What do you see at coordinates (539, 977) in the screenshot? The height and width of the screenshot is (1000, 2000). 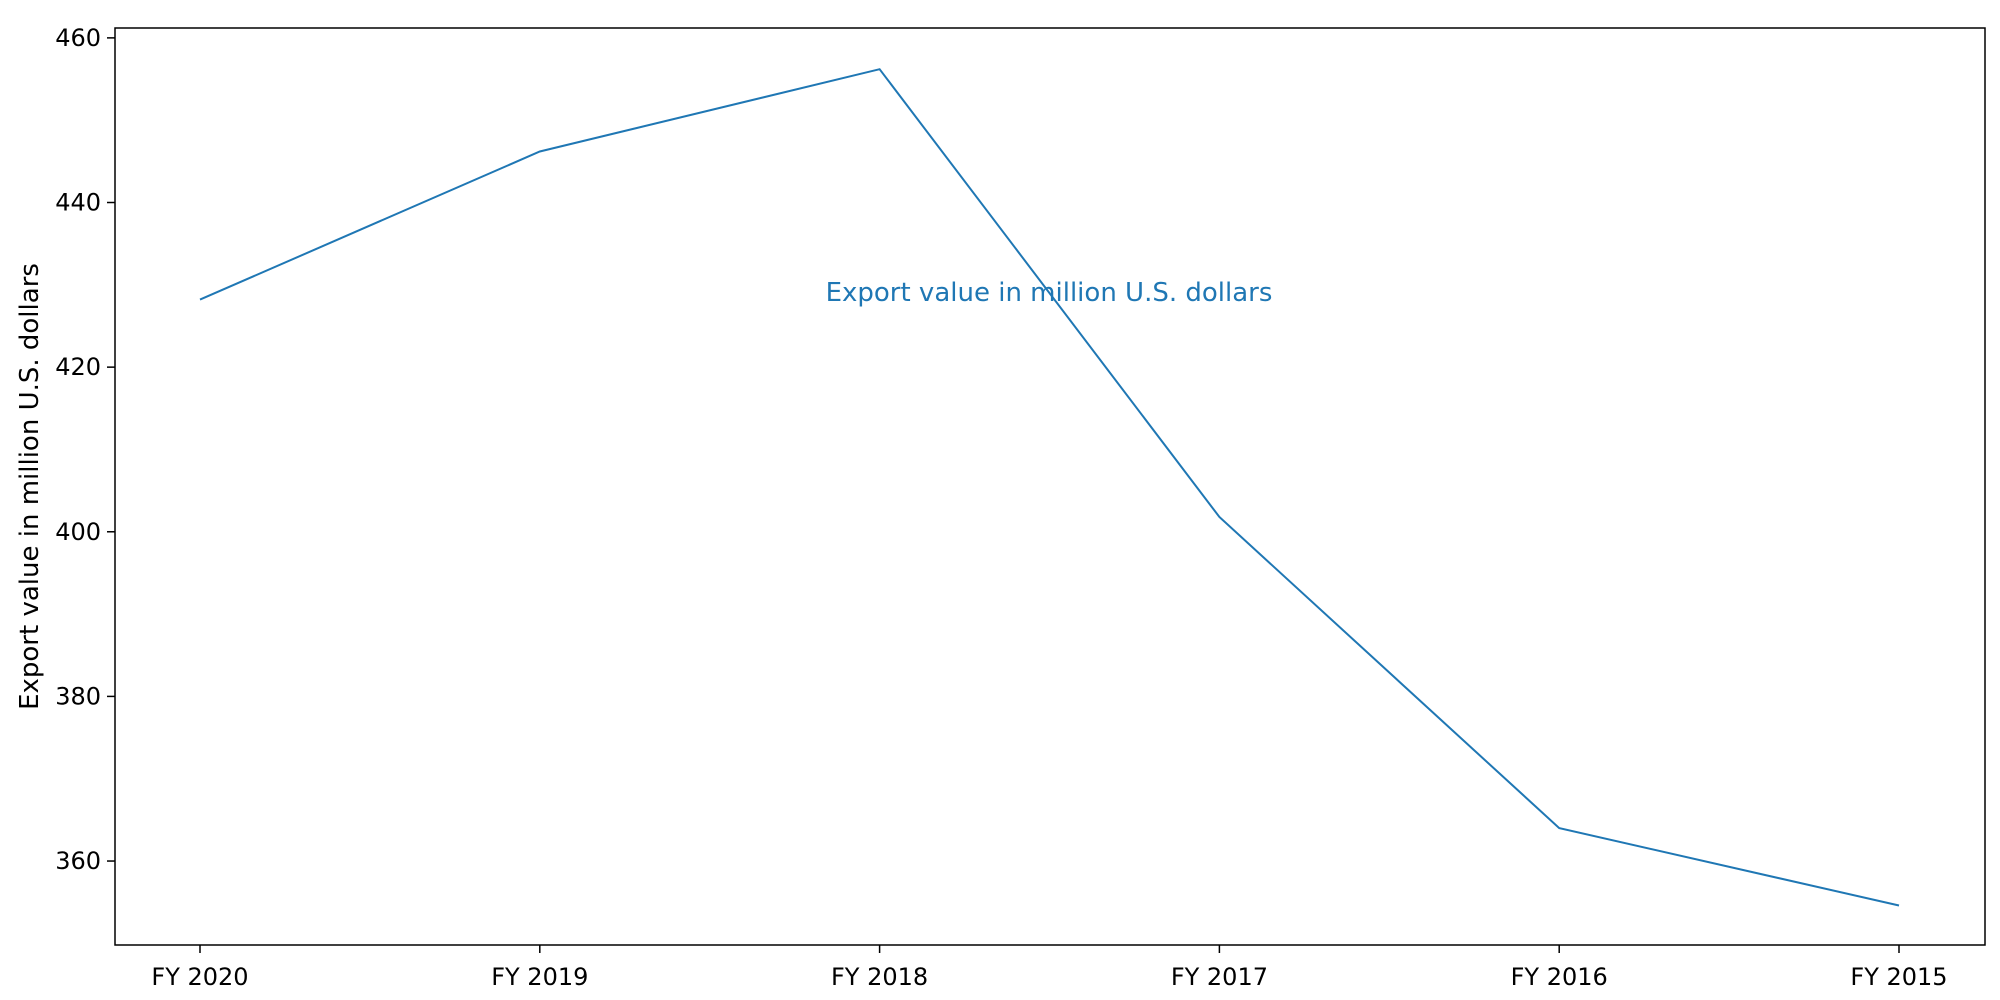 I see `x-tick-label: FY 2019` at bounding box center [539, 977].